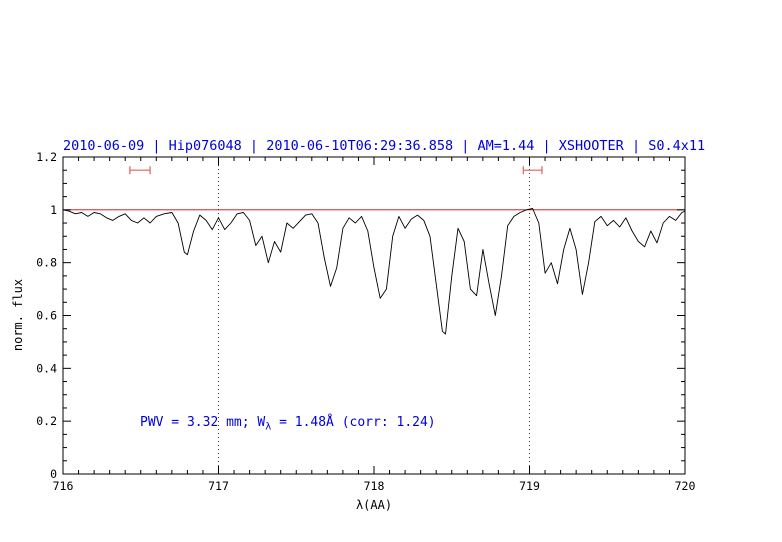  What do you see at coordinates (685, 486) in the screenshot?
I see `x-tick-label: 720` at bounding box center [685, 486].